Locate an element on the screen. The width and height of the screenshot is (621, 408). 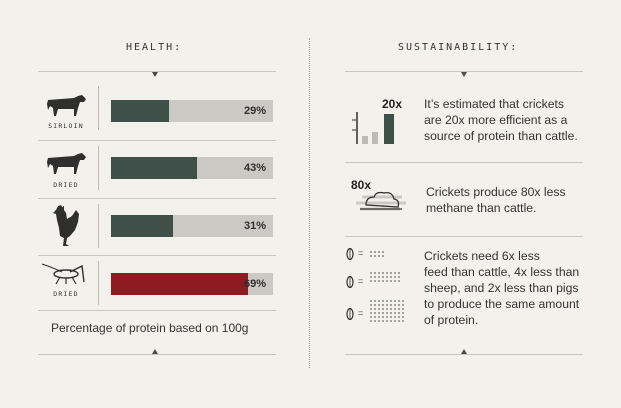
efficiency-chart-icon is located at coordinates (373, 128).